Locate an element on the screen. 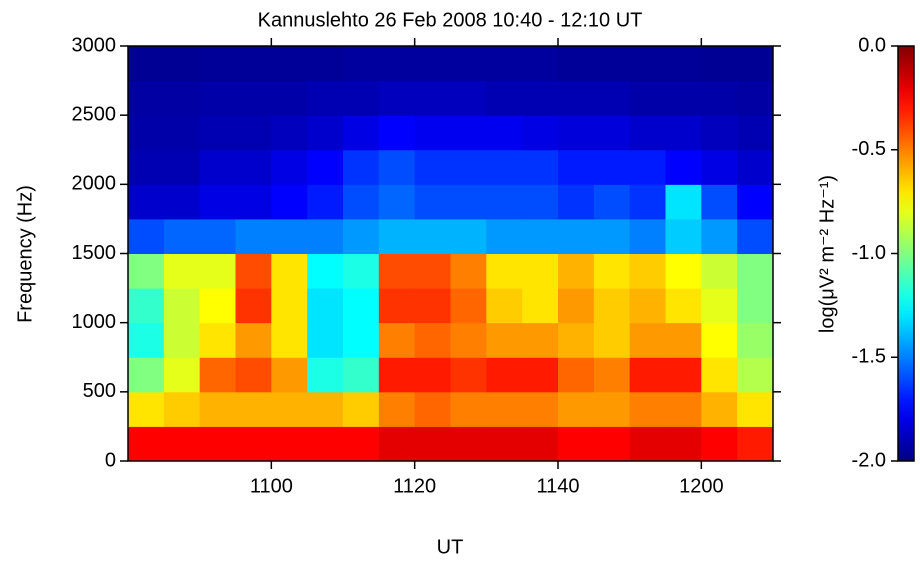 The width and height of the screenshot is (920, 561). y-axis-label: Frequency (Hz) is located at coordinates (25, 254).